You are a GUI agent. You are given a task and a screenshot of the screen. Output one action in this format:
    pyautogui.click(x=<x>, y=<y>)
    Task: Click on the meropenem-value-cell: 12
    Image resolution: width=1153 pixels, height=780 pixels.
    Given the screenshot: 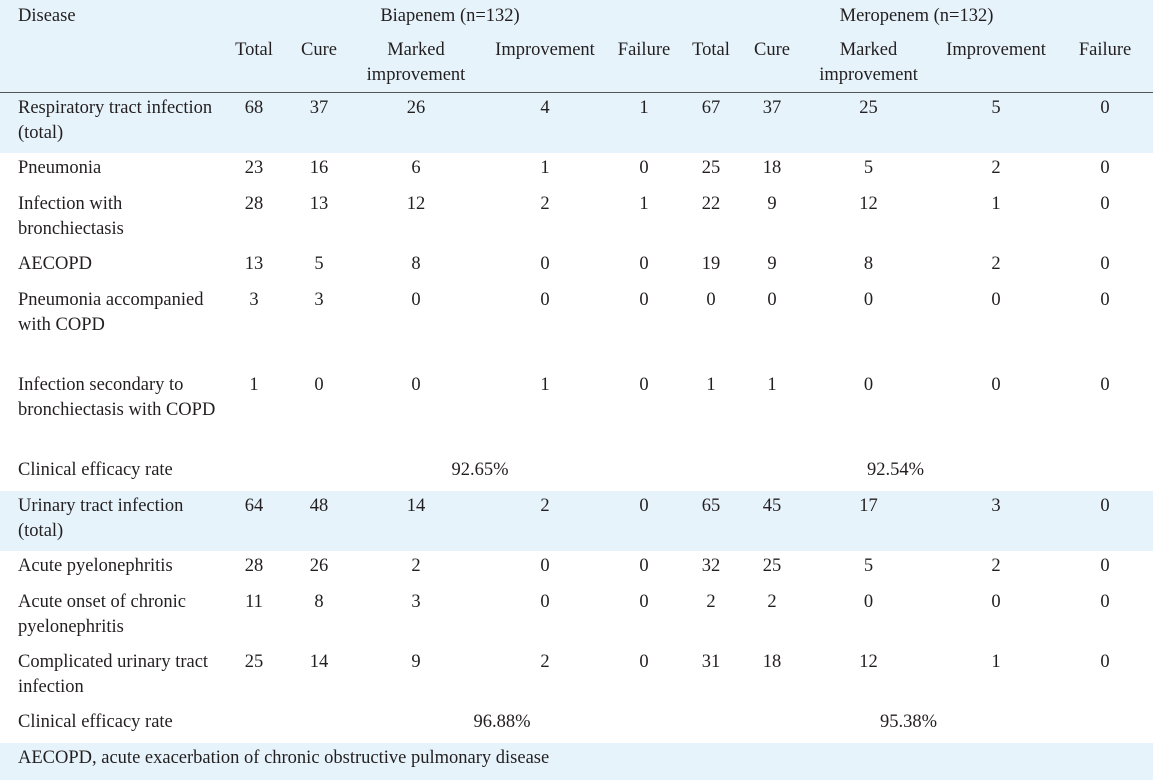 What is the action you would take?
    pyautogui.click(x=868, y=677)
    